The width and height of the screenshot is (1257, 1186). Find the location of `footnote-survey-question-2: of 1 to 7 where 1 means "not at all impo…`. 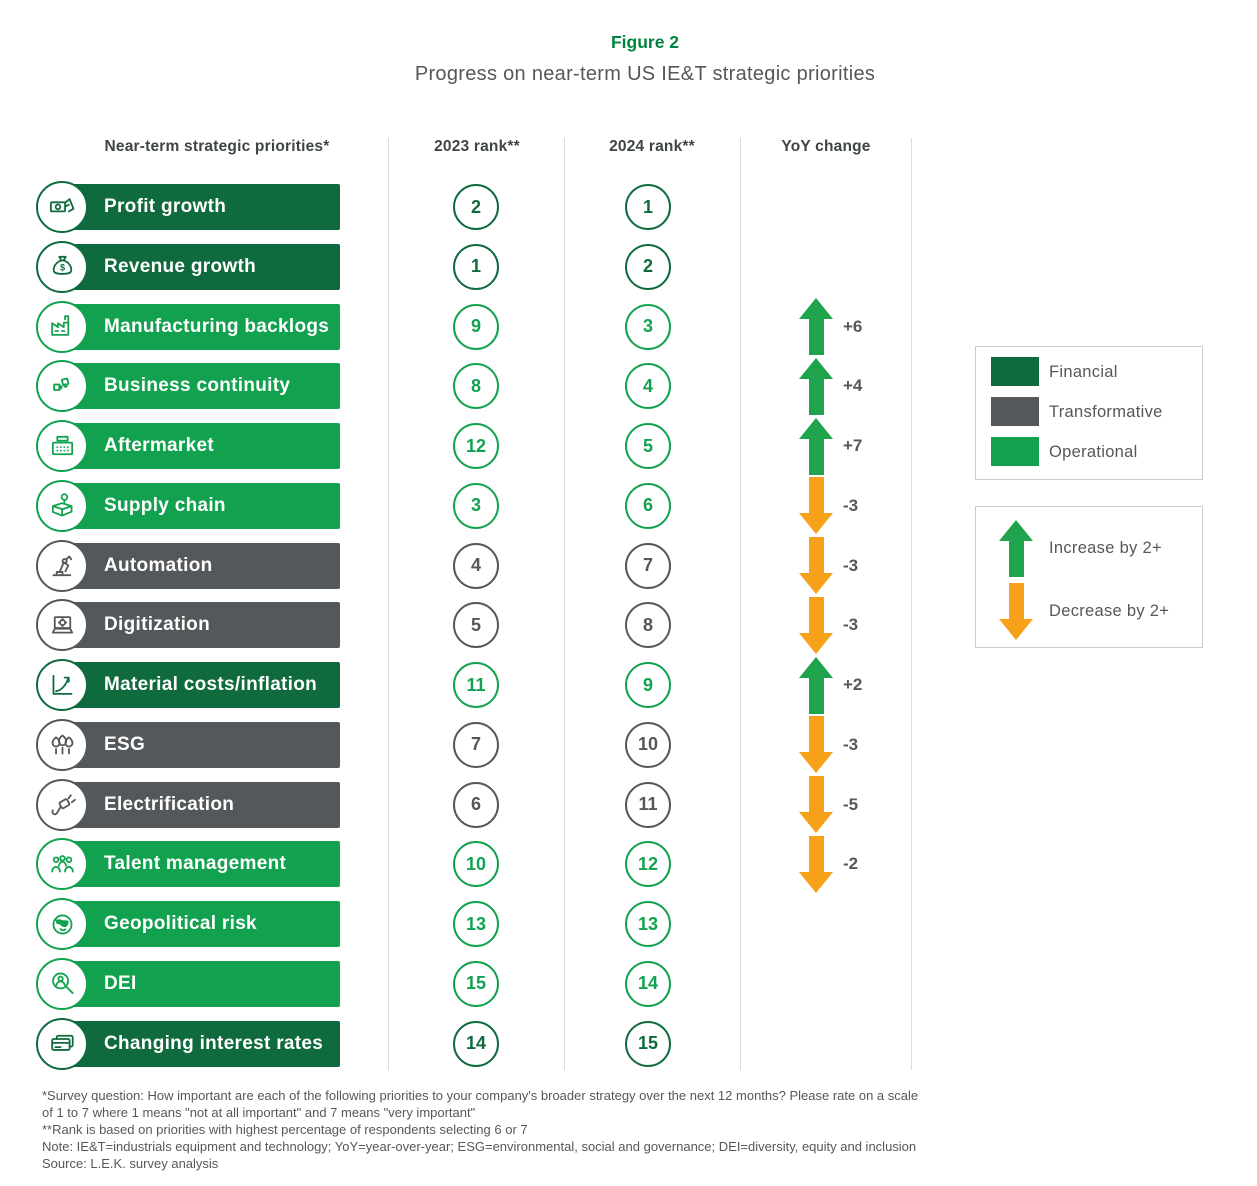

footnote-survey-question-2: of 1 to 7 where 1 means "not at all impo… is located at coordinates (259, 1112).